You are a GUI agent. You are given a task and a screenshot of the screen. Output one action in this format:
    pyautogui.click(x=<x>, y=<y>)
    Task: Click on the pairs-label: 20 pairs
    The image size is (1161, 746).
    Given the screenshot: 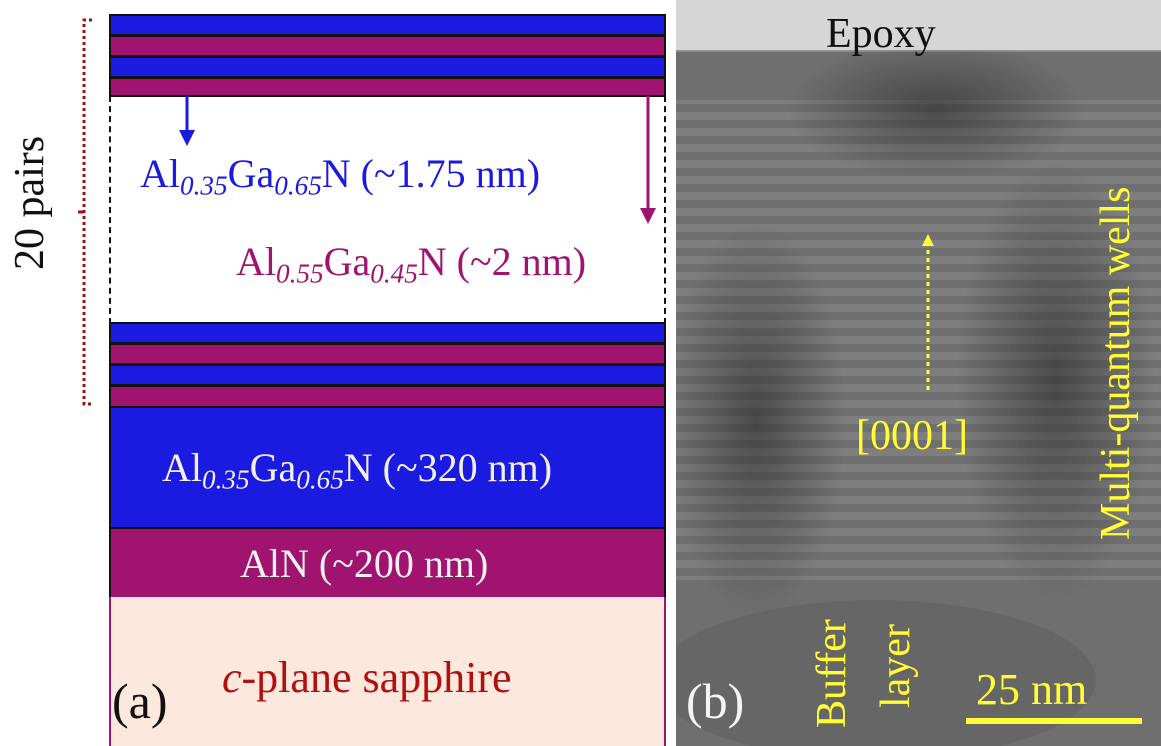 What is the action you would take?
    pyautogui.click(x=30, y=202)
    